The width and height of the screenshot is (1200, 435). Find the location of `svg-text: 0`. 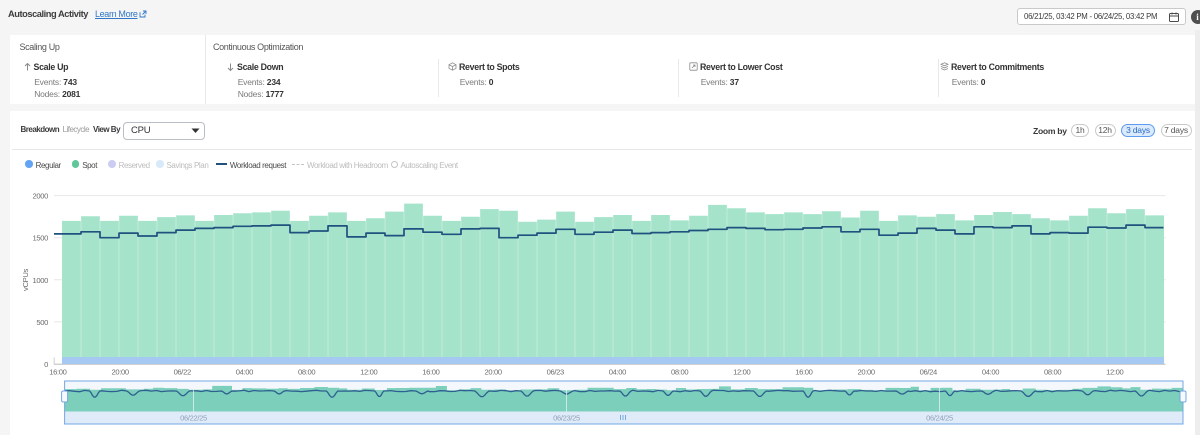

svg-text: 0 is located at coordinates (46, 364).